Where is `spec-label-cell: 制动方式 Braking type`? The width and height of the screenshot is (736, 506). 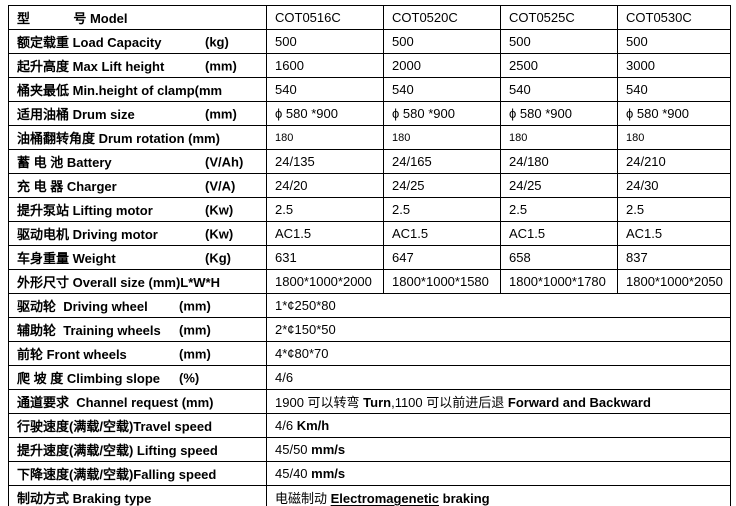 spec-label-cell: 制动方式 Braking type is located at coordinates (137, 495).